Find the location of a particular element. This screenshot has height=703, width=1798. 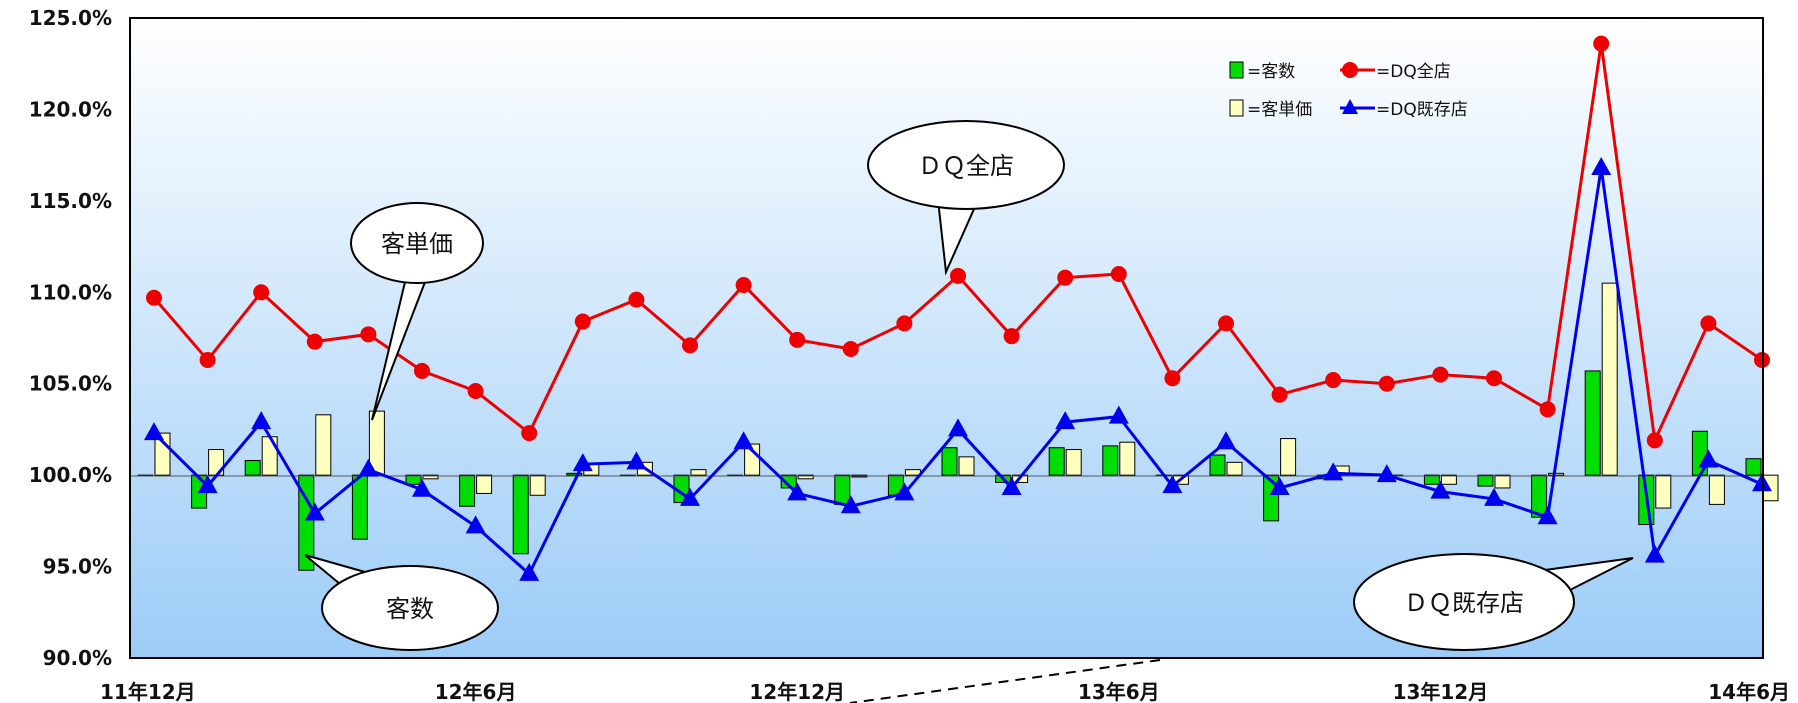

y-tick-label: 95.0% is located at coordinates (77, 567).